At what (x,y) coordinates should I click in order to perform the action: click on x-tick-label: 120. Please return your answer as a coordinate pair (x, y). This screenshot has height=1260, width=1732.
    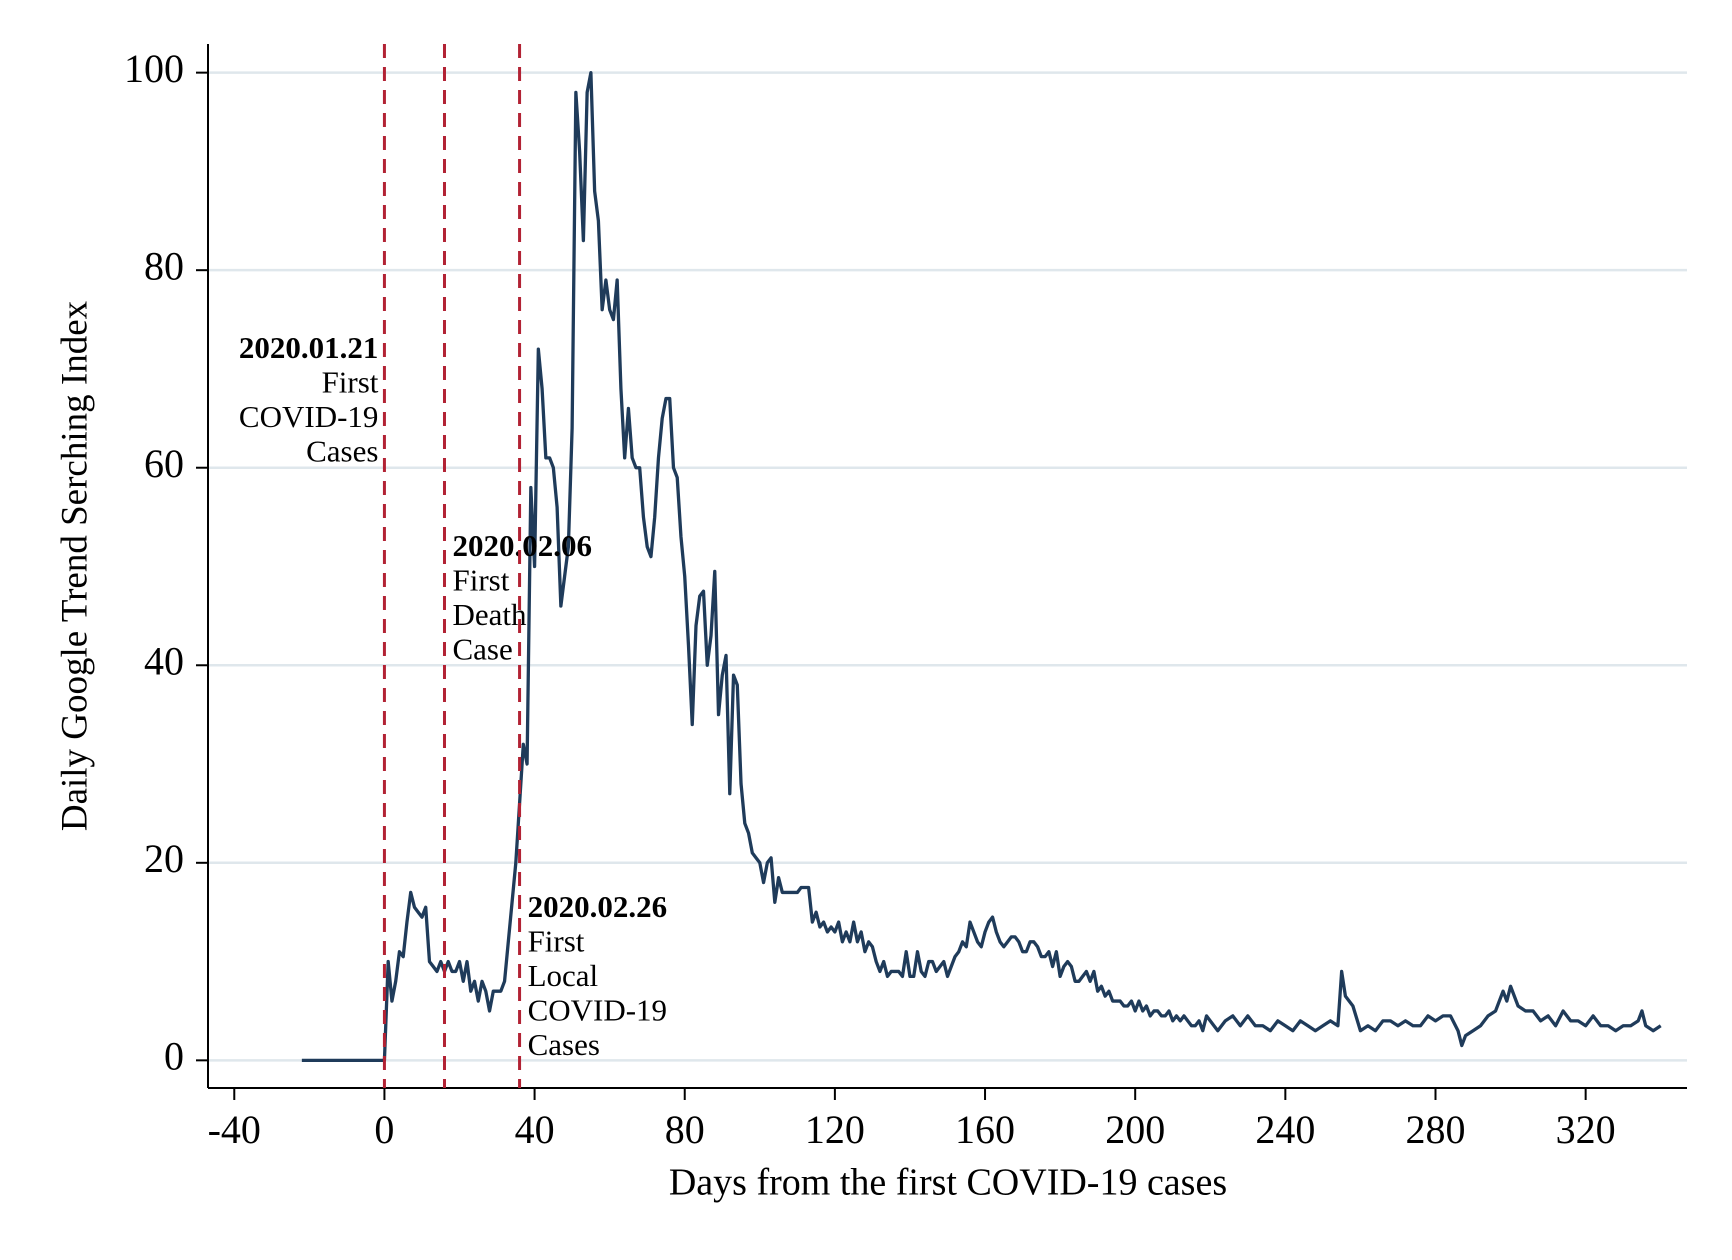
    Looking at the image, I should click on (835, 1129).